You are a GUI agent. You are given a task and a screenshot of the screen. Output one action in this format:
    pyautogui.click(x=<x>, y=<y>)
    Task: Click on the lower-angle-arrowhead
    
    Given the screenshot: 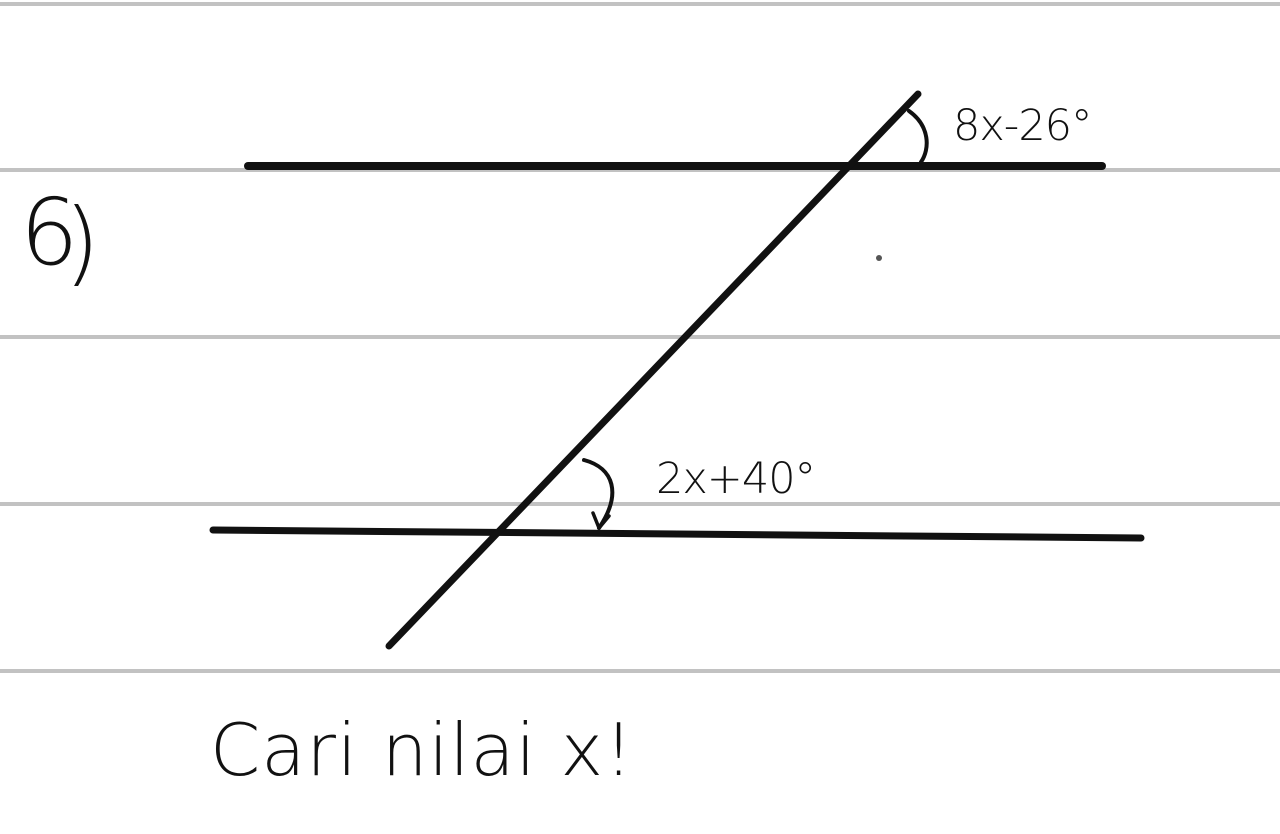 What is the action you would take?
    pyautogui.click(x=601, y=520)
    